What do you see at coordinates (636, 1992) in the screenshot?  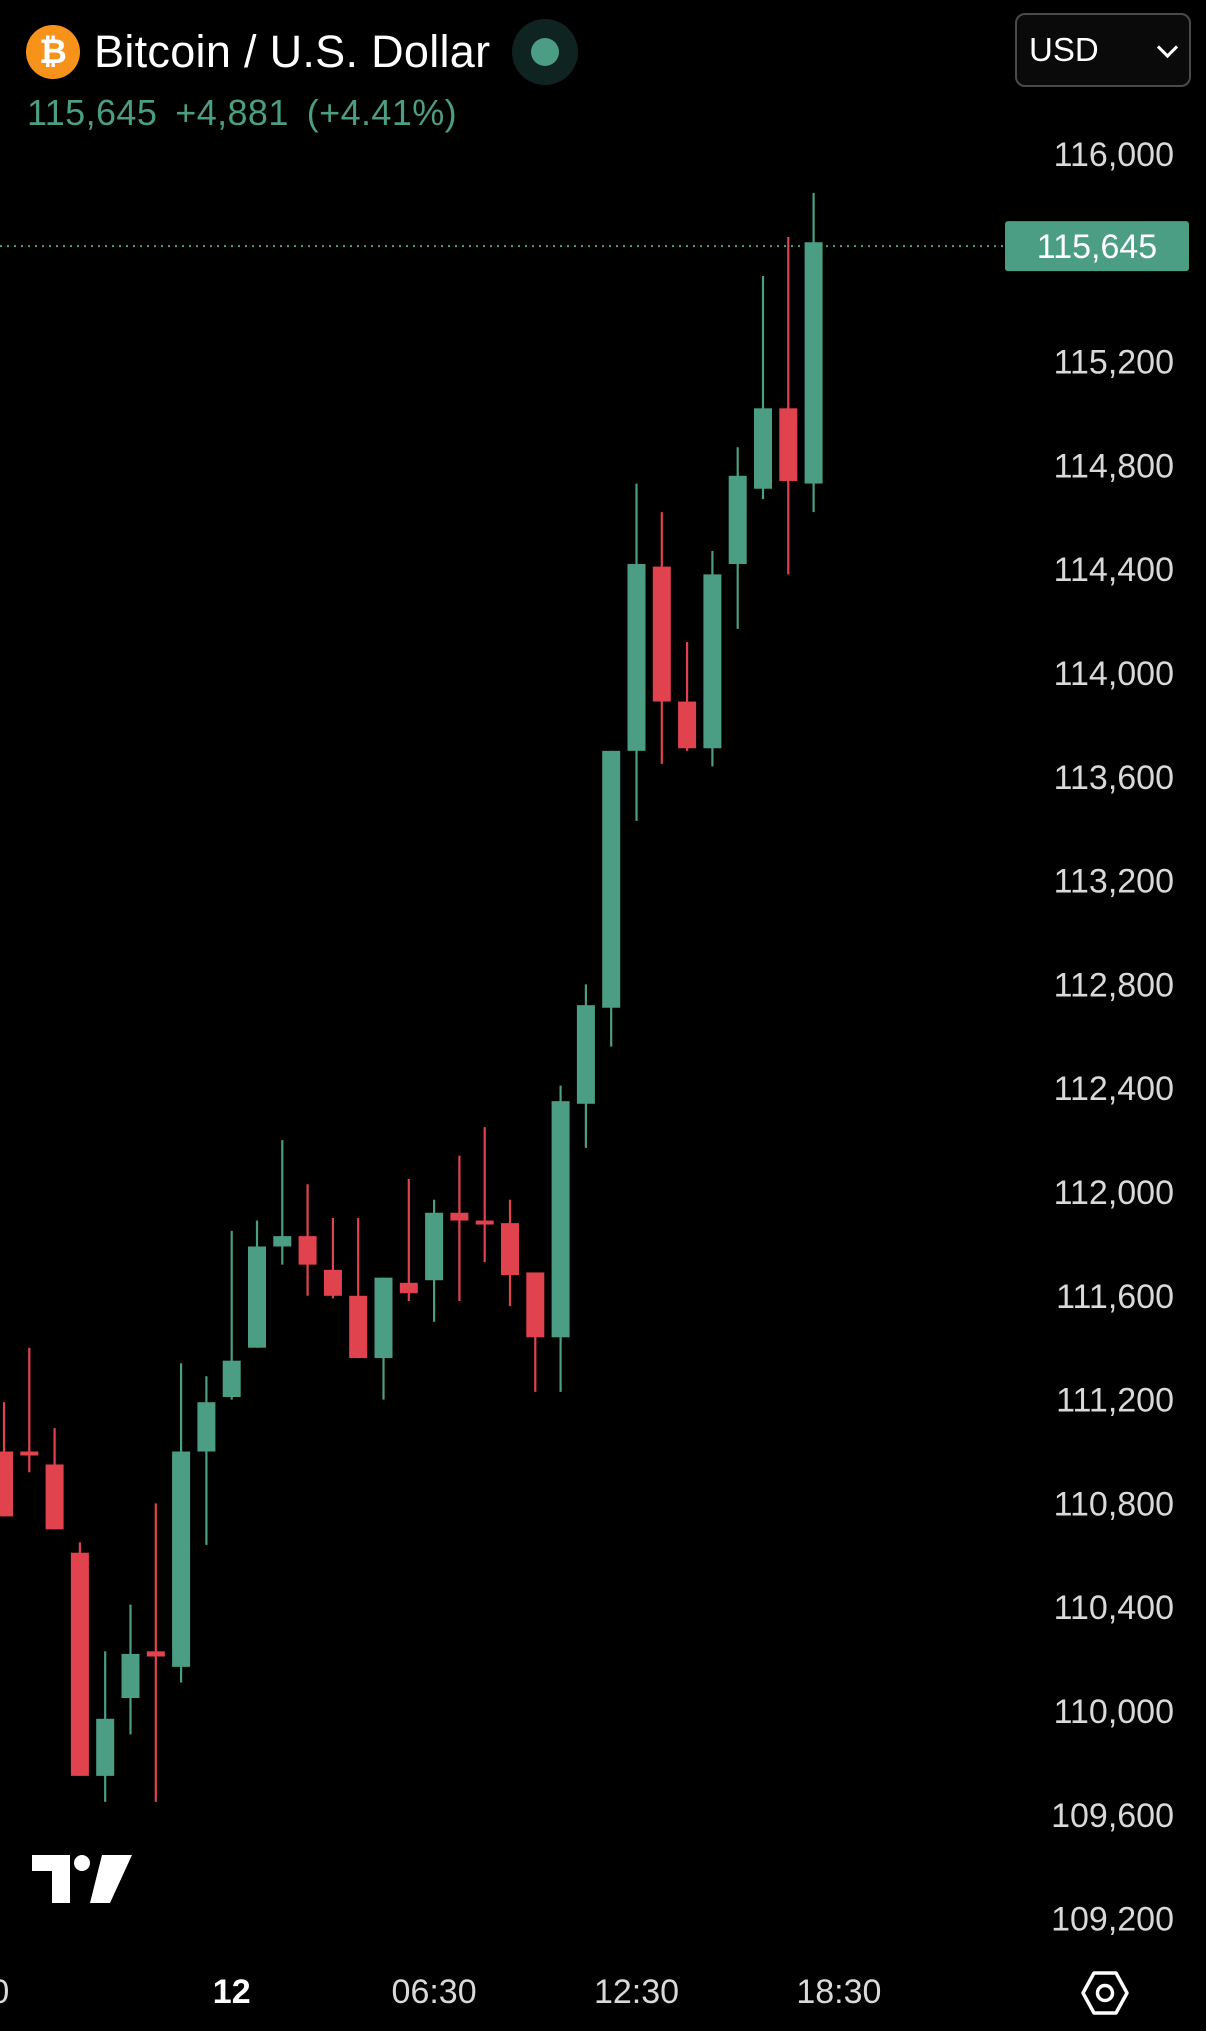 I see `x-tick-label: 12:30` at bounding box center [636, 1992].